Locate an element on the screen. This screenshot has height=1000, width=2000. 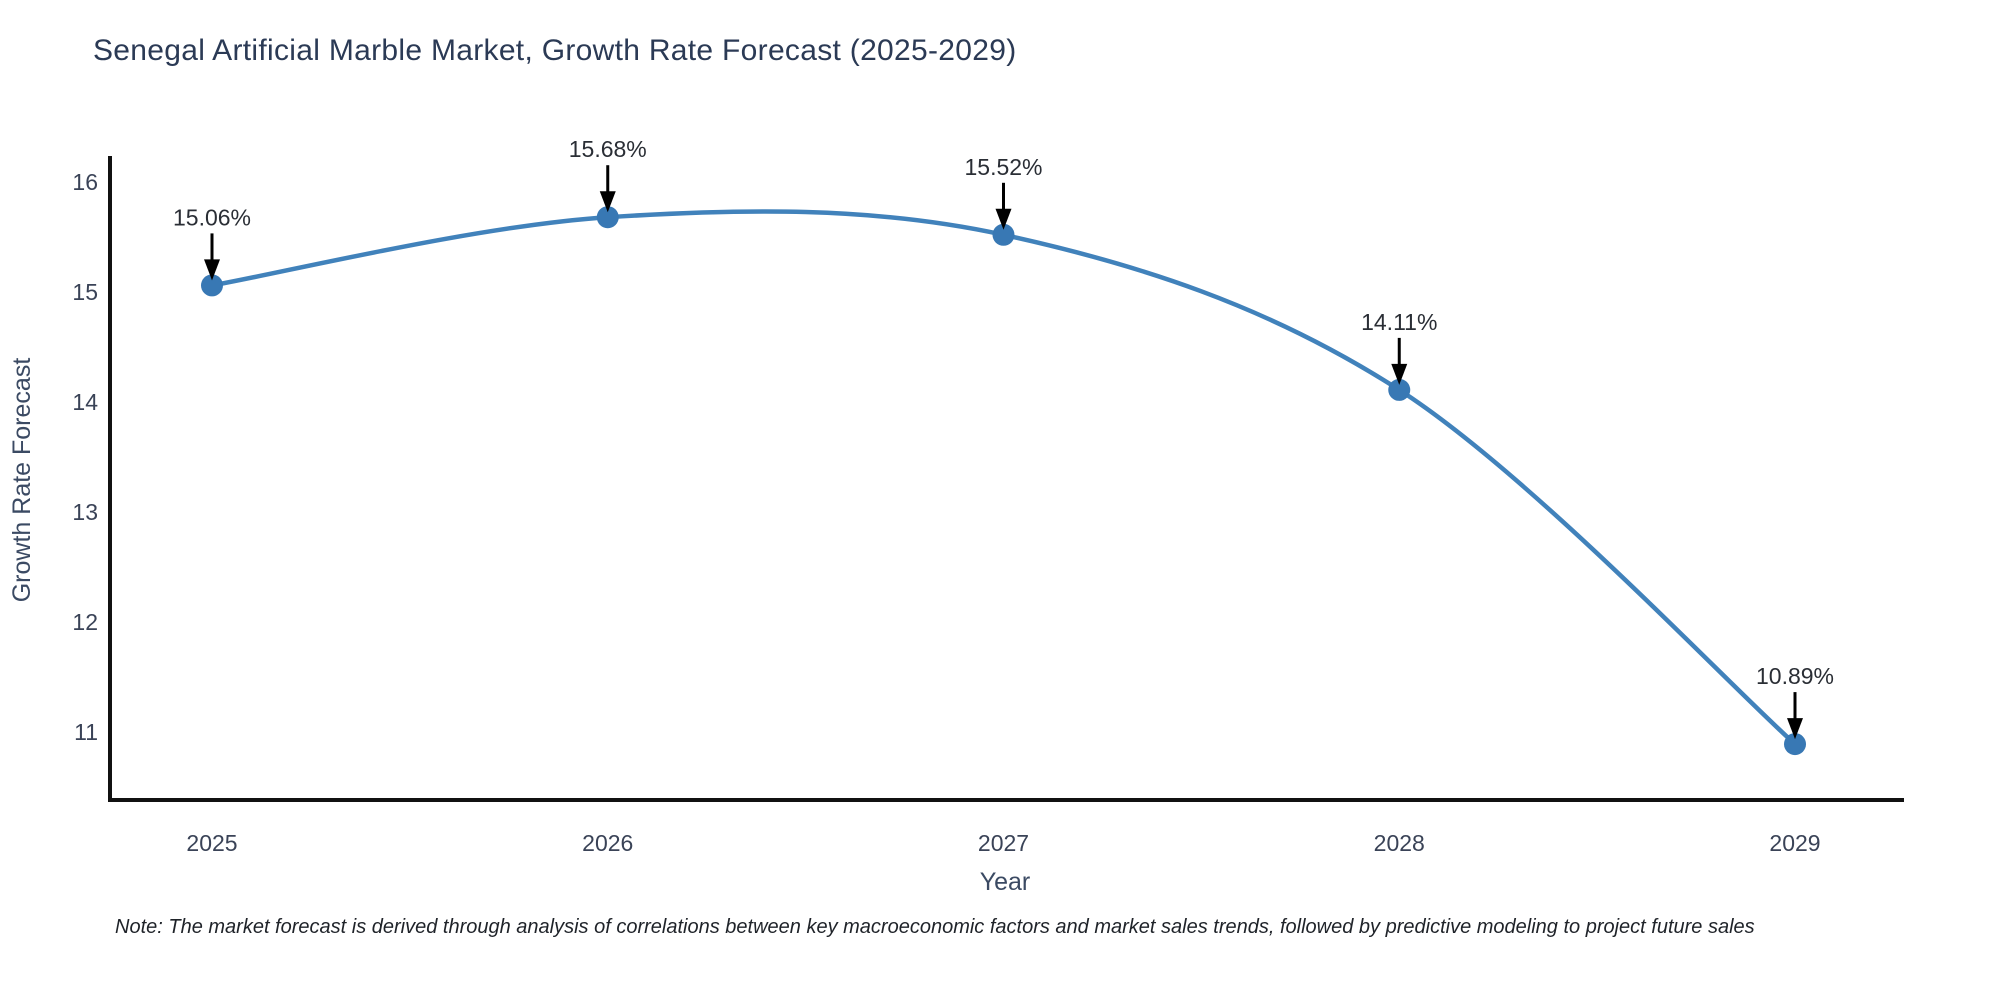
y-tick-label: 14 is located at coordinates (85, 402).